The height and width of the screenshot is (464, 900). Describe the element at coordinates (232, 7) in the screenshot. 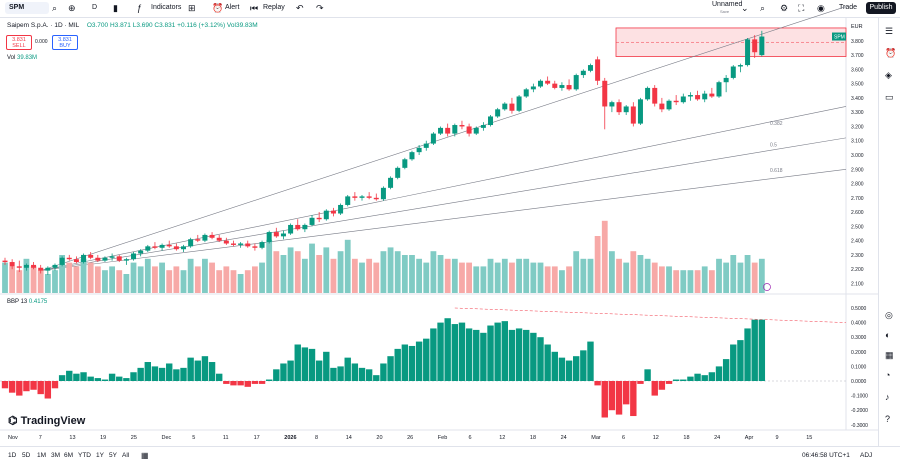

I see `alert-button: Alert` at that location.